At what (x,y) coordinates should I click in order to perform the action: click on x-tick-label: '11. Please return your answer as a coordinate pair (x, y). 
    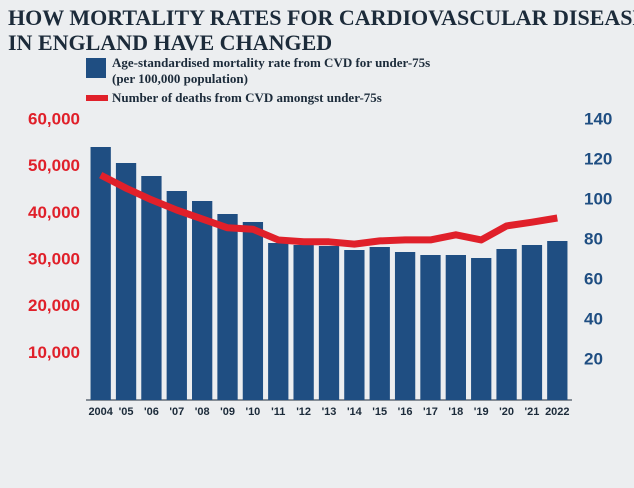
    Looking at the image, I should click on (278, 412).